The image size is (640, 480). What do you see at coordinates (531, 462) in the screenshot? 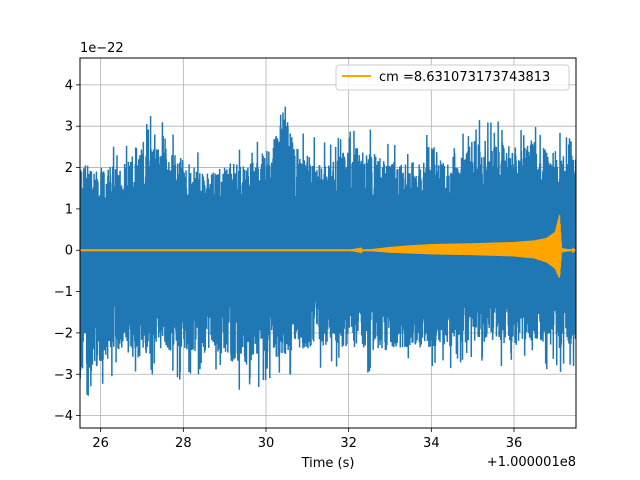
I see `x-offset-label: +1.000001e8` at bounding box center [531, 462].